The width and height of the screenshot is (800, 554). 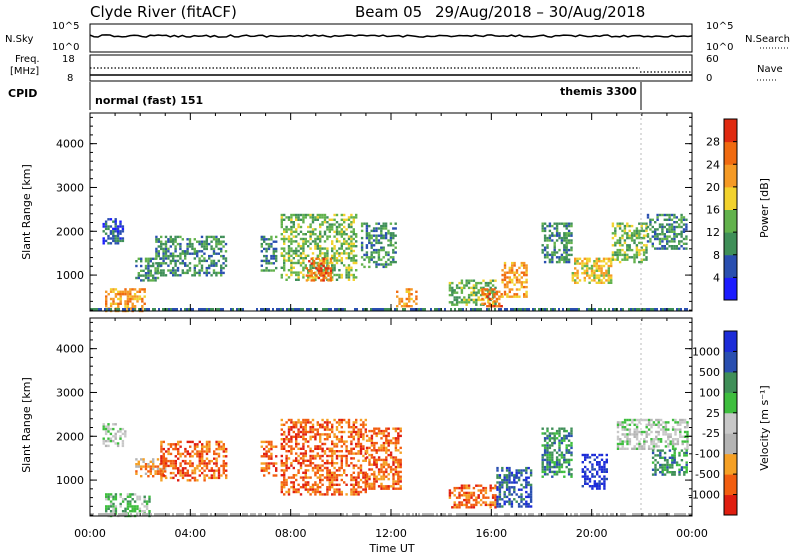 What do you see at coordinates (323, 457) in the screenshot?
I see `echo-region` at bounding box center [323, 457].